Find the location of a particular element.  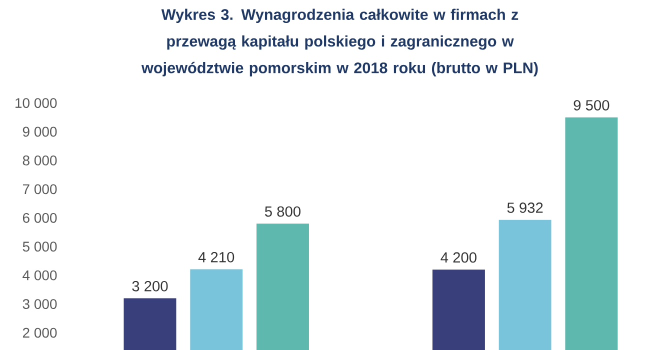

y-tick-label: 2 000 is located at coordinates (39, 333).